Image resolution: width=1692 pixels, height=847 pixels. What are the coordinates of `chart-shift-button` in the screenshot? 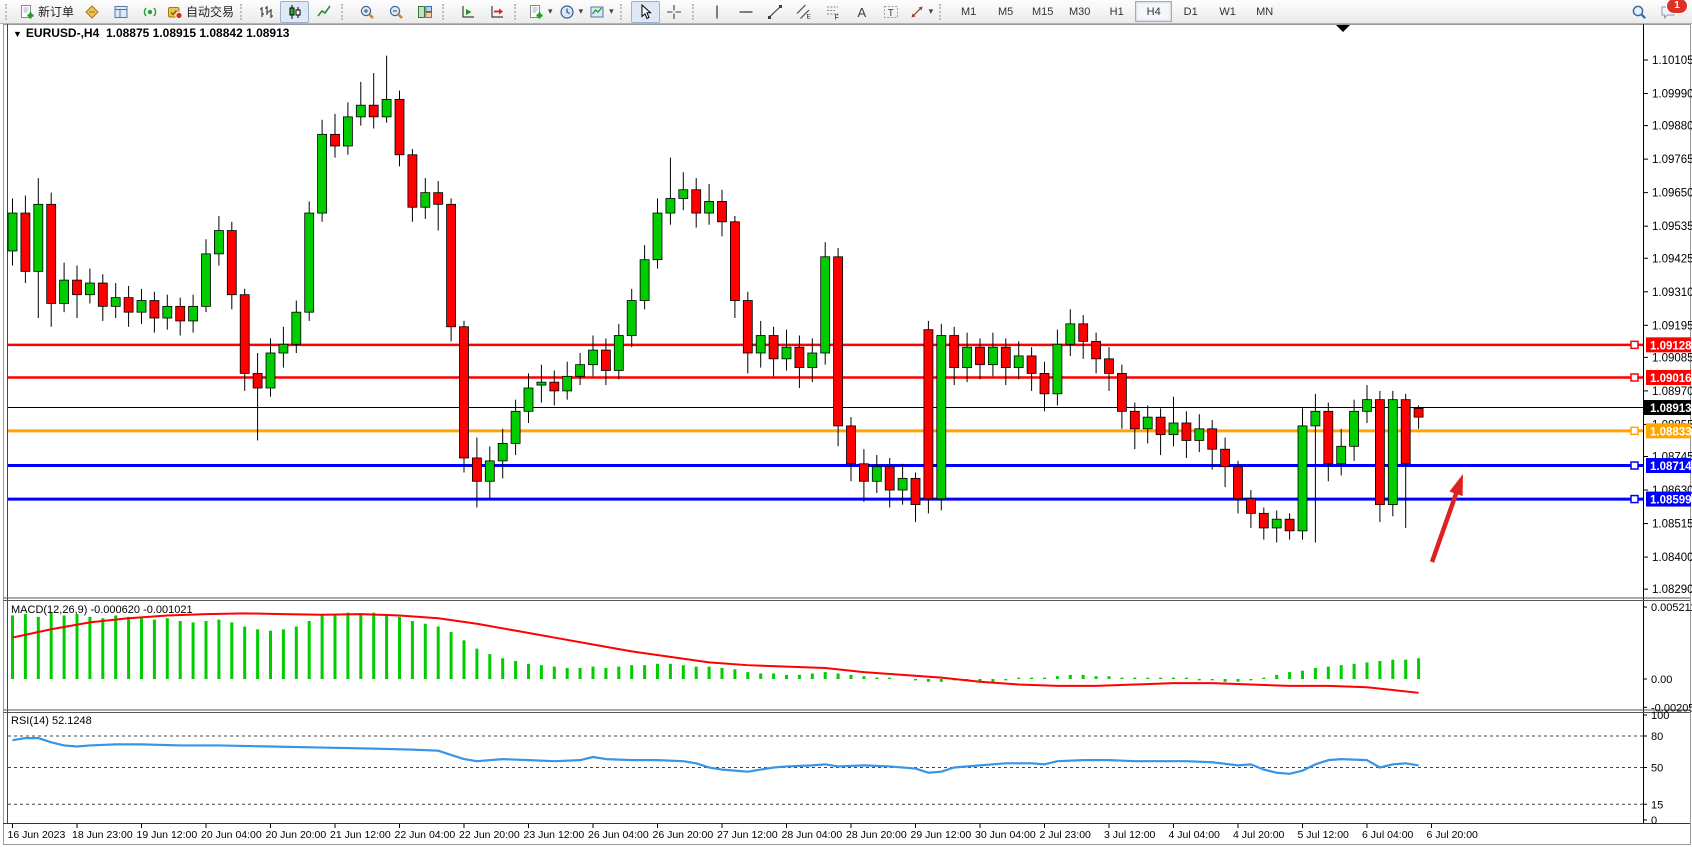 It's located at (496, 12).